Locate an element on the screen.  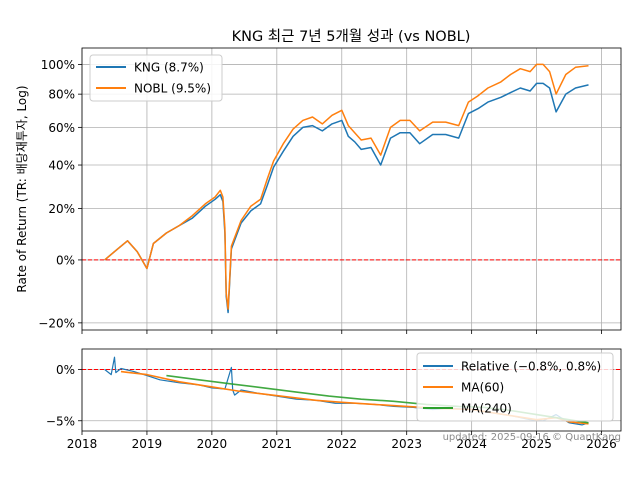
x-tick-label: 2019 is located at coordinates (147, 444).